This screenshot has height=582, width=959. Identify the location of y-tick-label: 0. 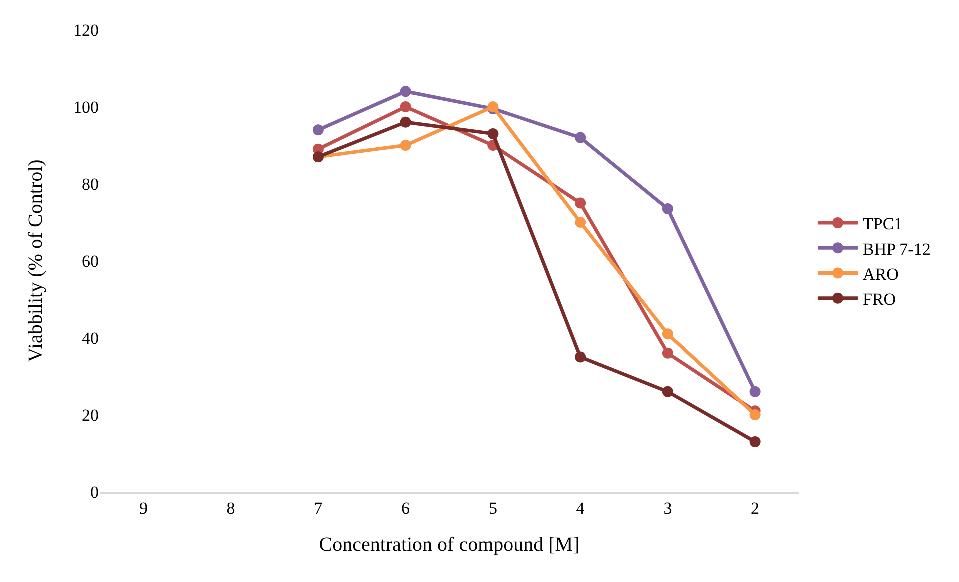
(94, 492).